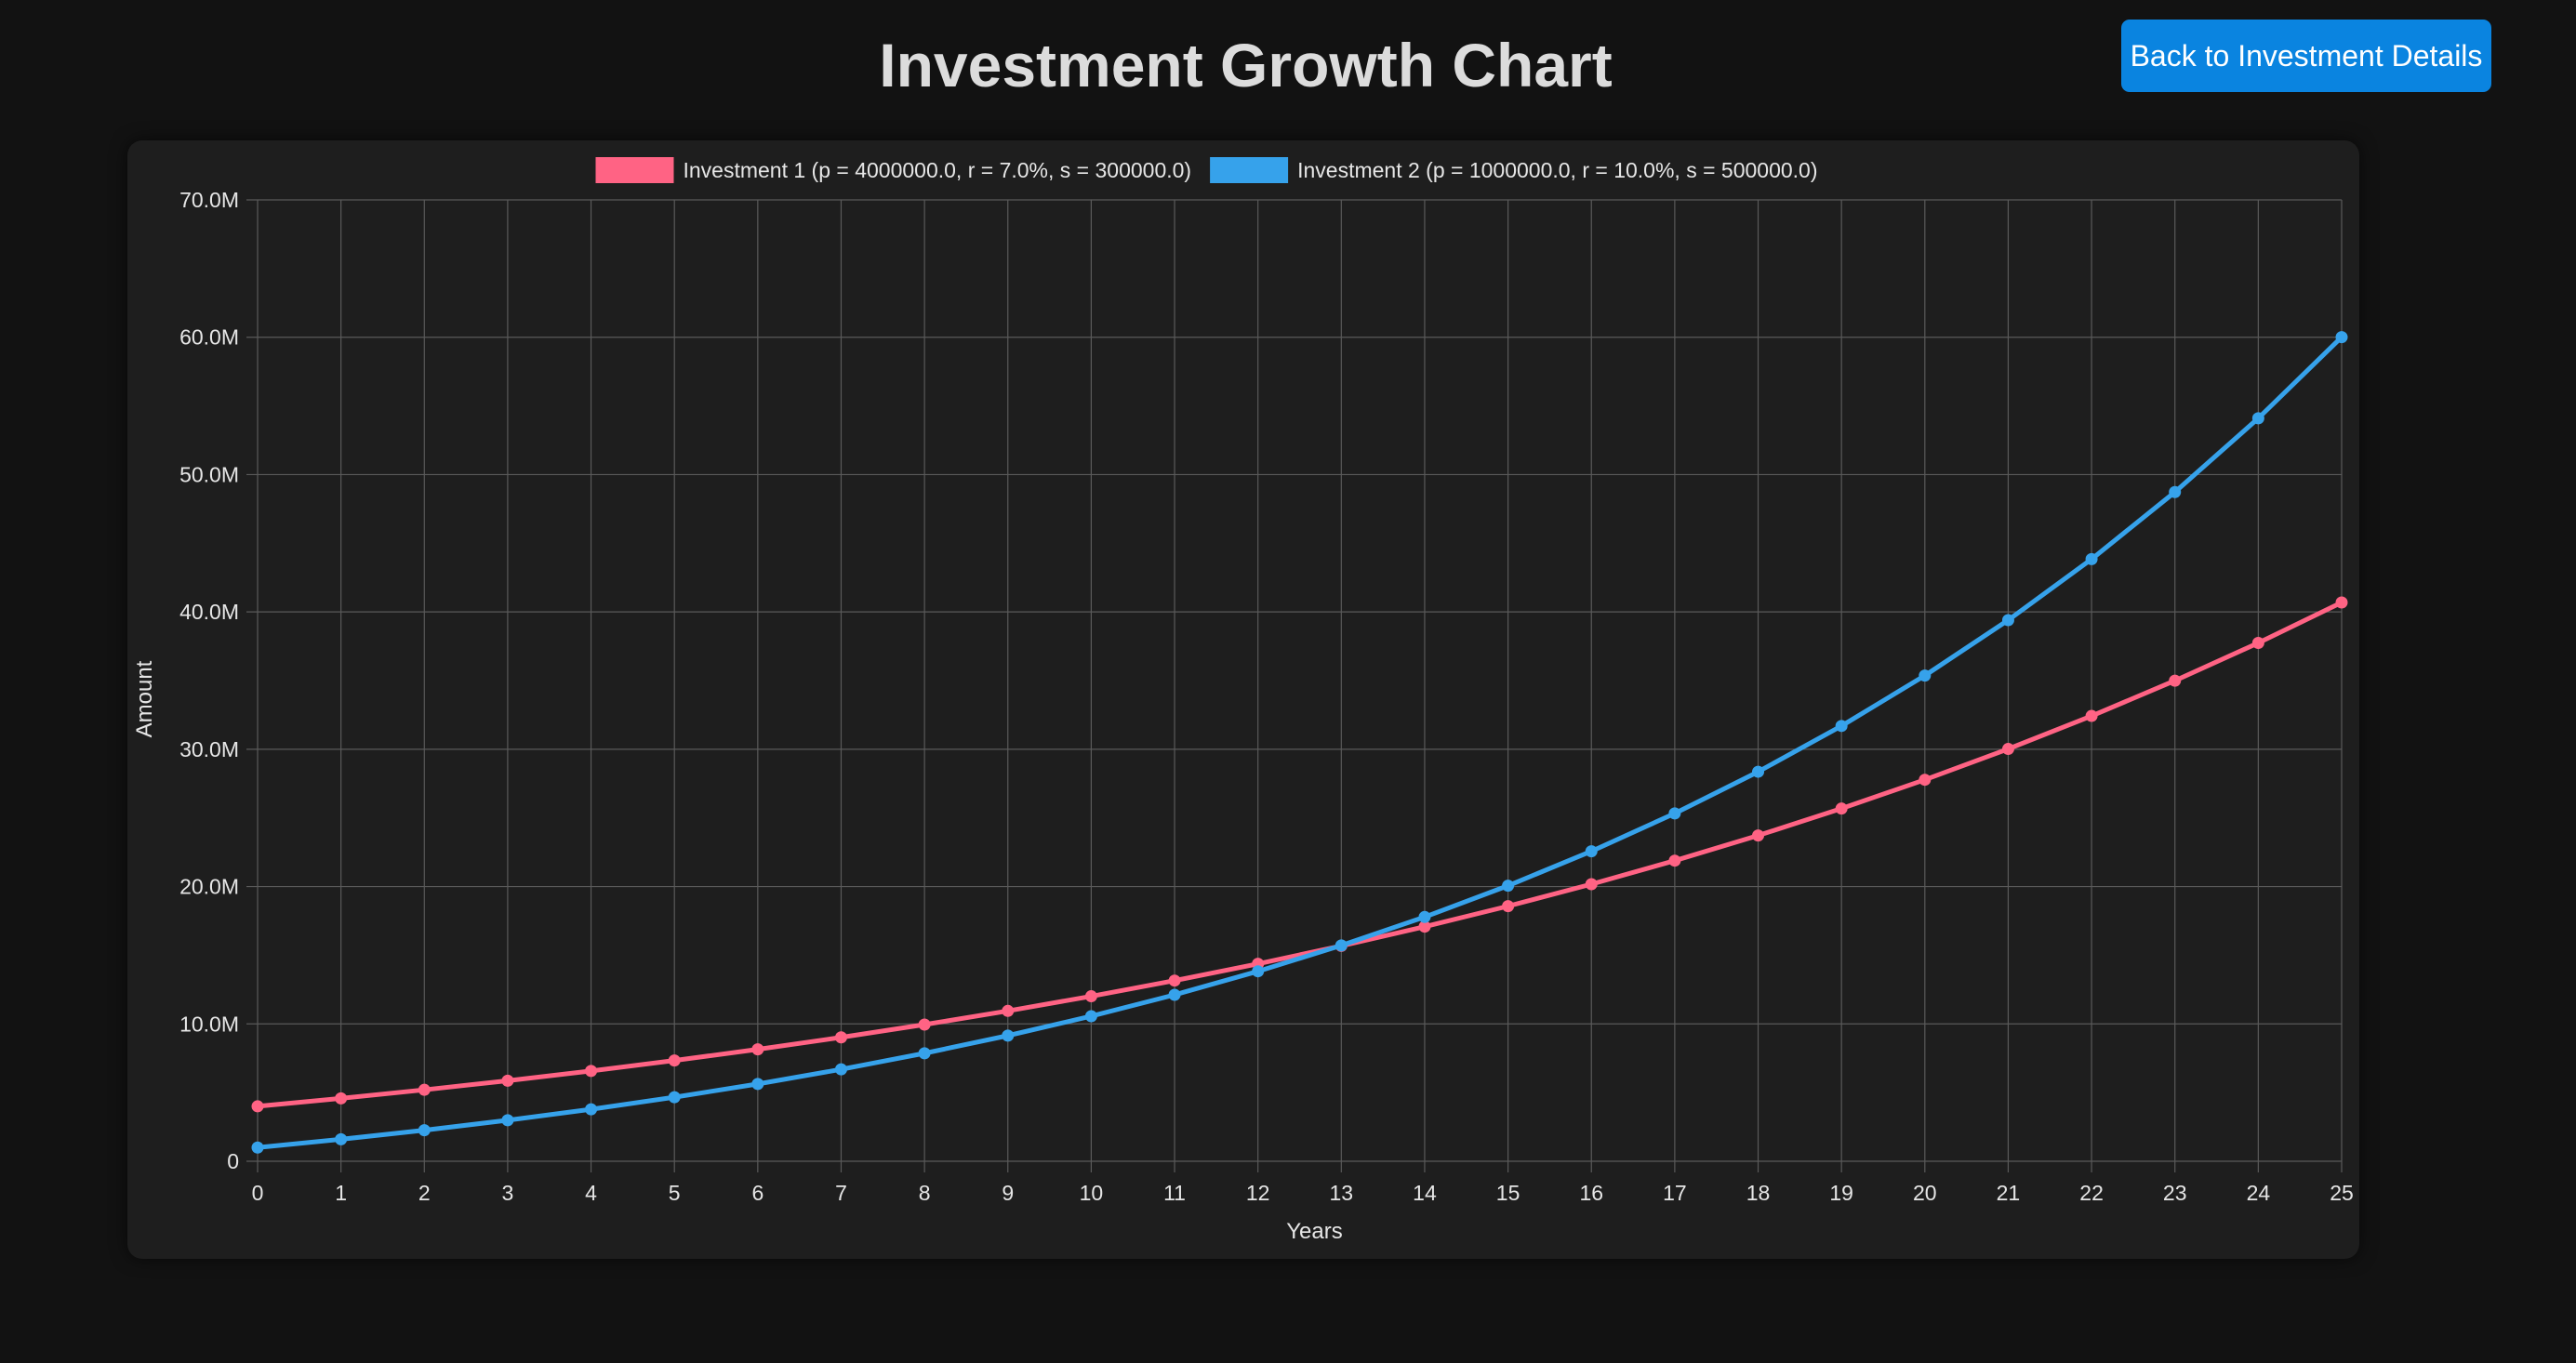 The height and width of the screenshot is (1363, 2576). Describe the element at coordinates (233, 1161) in the screenshot. I see `y-tick-label: 0` at that location.